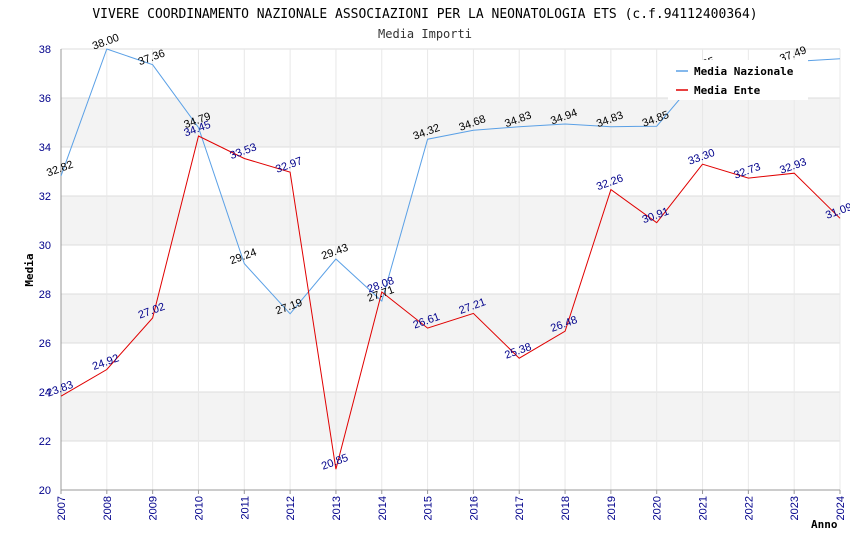 The width and height of the screenshot is (850, 550). What do you see at coordinates (45, 148) in the screenshot?
I see `y-tick-label: 34` at bounding box center [45, 148].